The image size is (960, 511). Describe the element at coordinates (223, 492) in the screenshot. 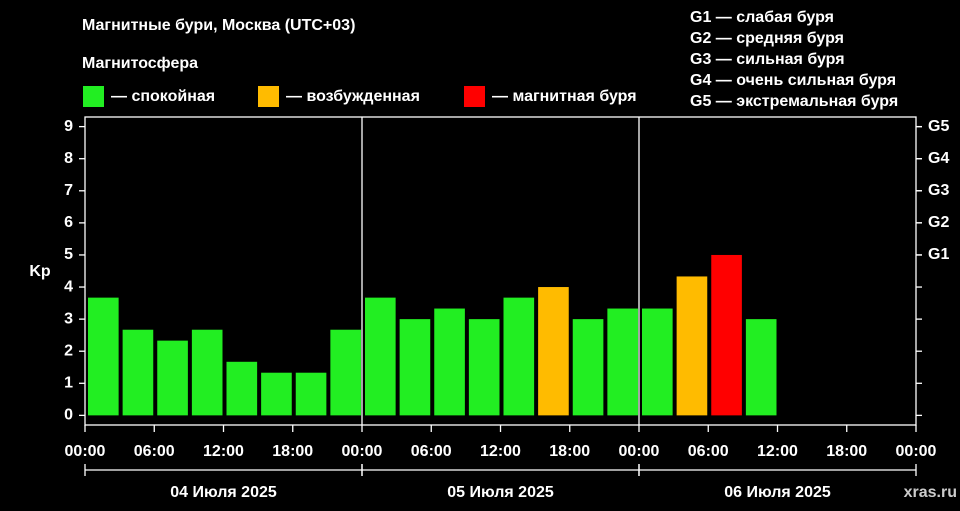

I see `day-label: 04 Июля 2025` at that location.